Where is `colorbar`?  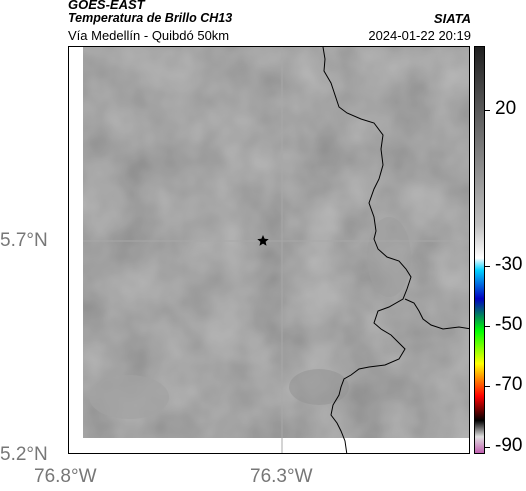 colorbar is located at coordinates (479, 250).